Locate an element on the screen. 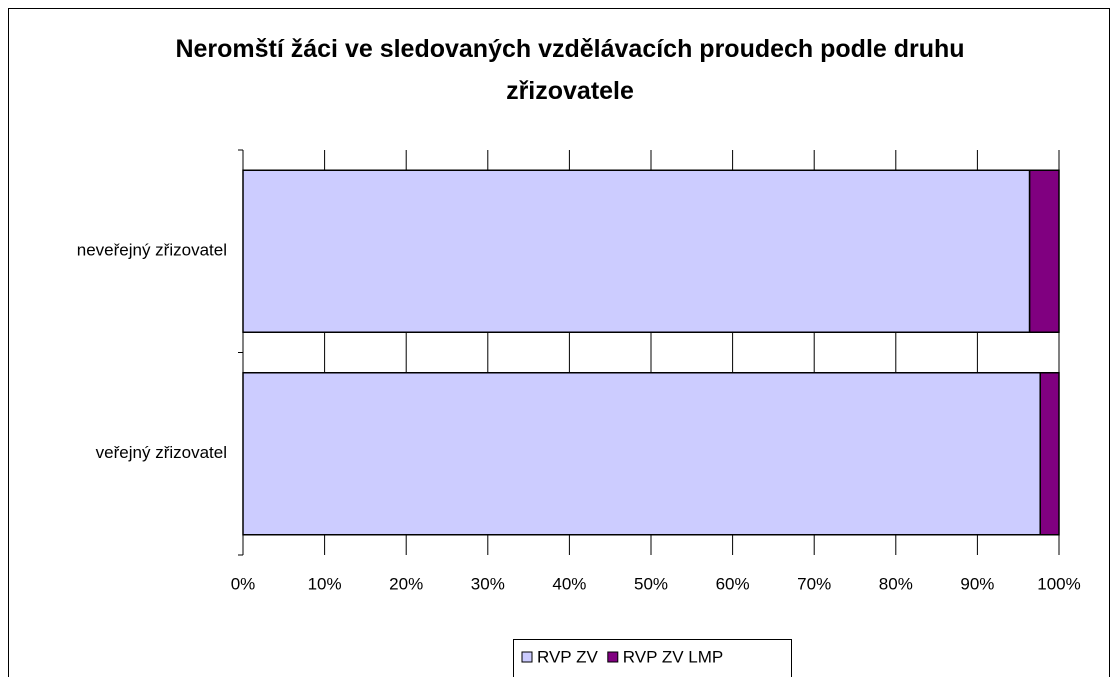 Image resolution: width=1118 pixels, height=677 pixels. x-tick-label: 40% is located at coordinates (569, 583).